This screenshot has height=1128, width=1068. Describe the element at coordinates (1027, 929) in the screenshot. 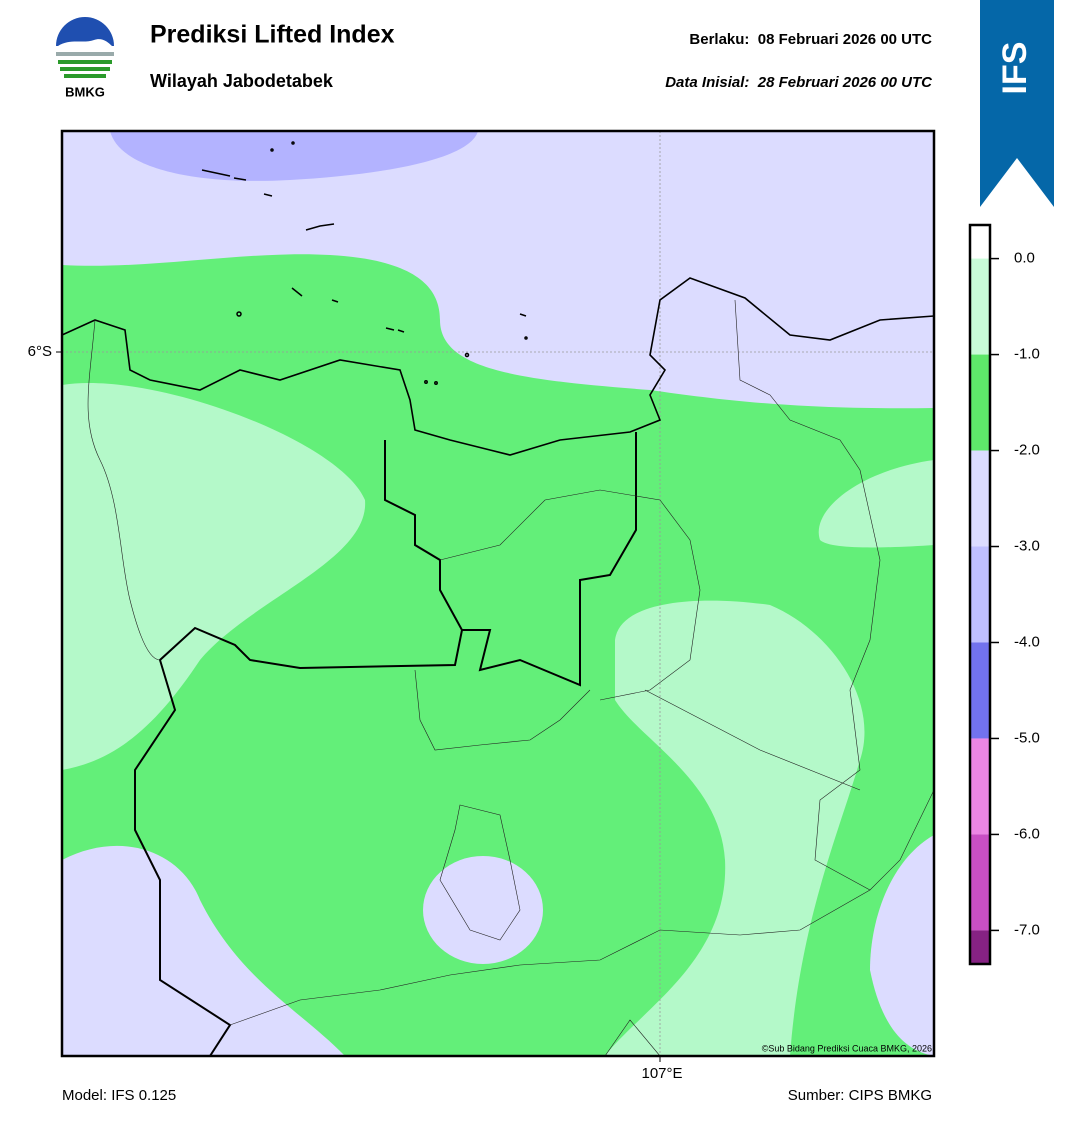

I see `colorbar-tick-label: -7.0` at that location.